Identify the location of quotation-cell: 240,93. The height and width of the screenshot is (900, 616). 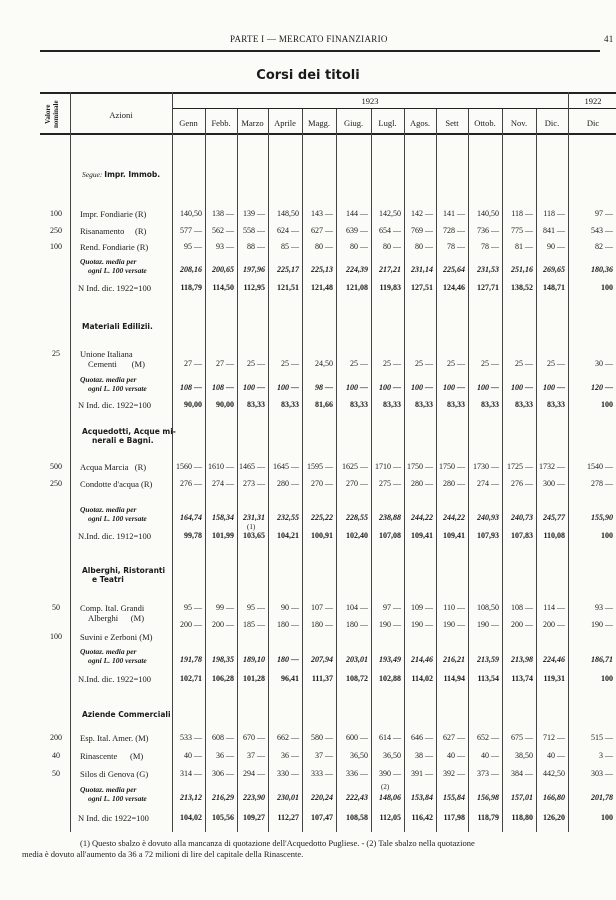
(488, 517).